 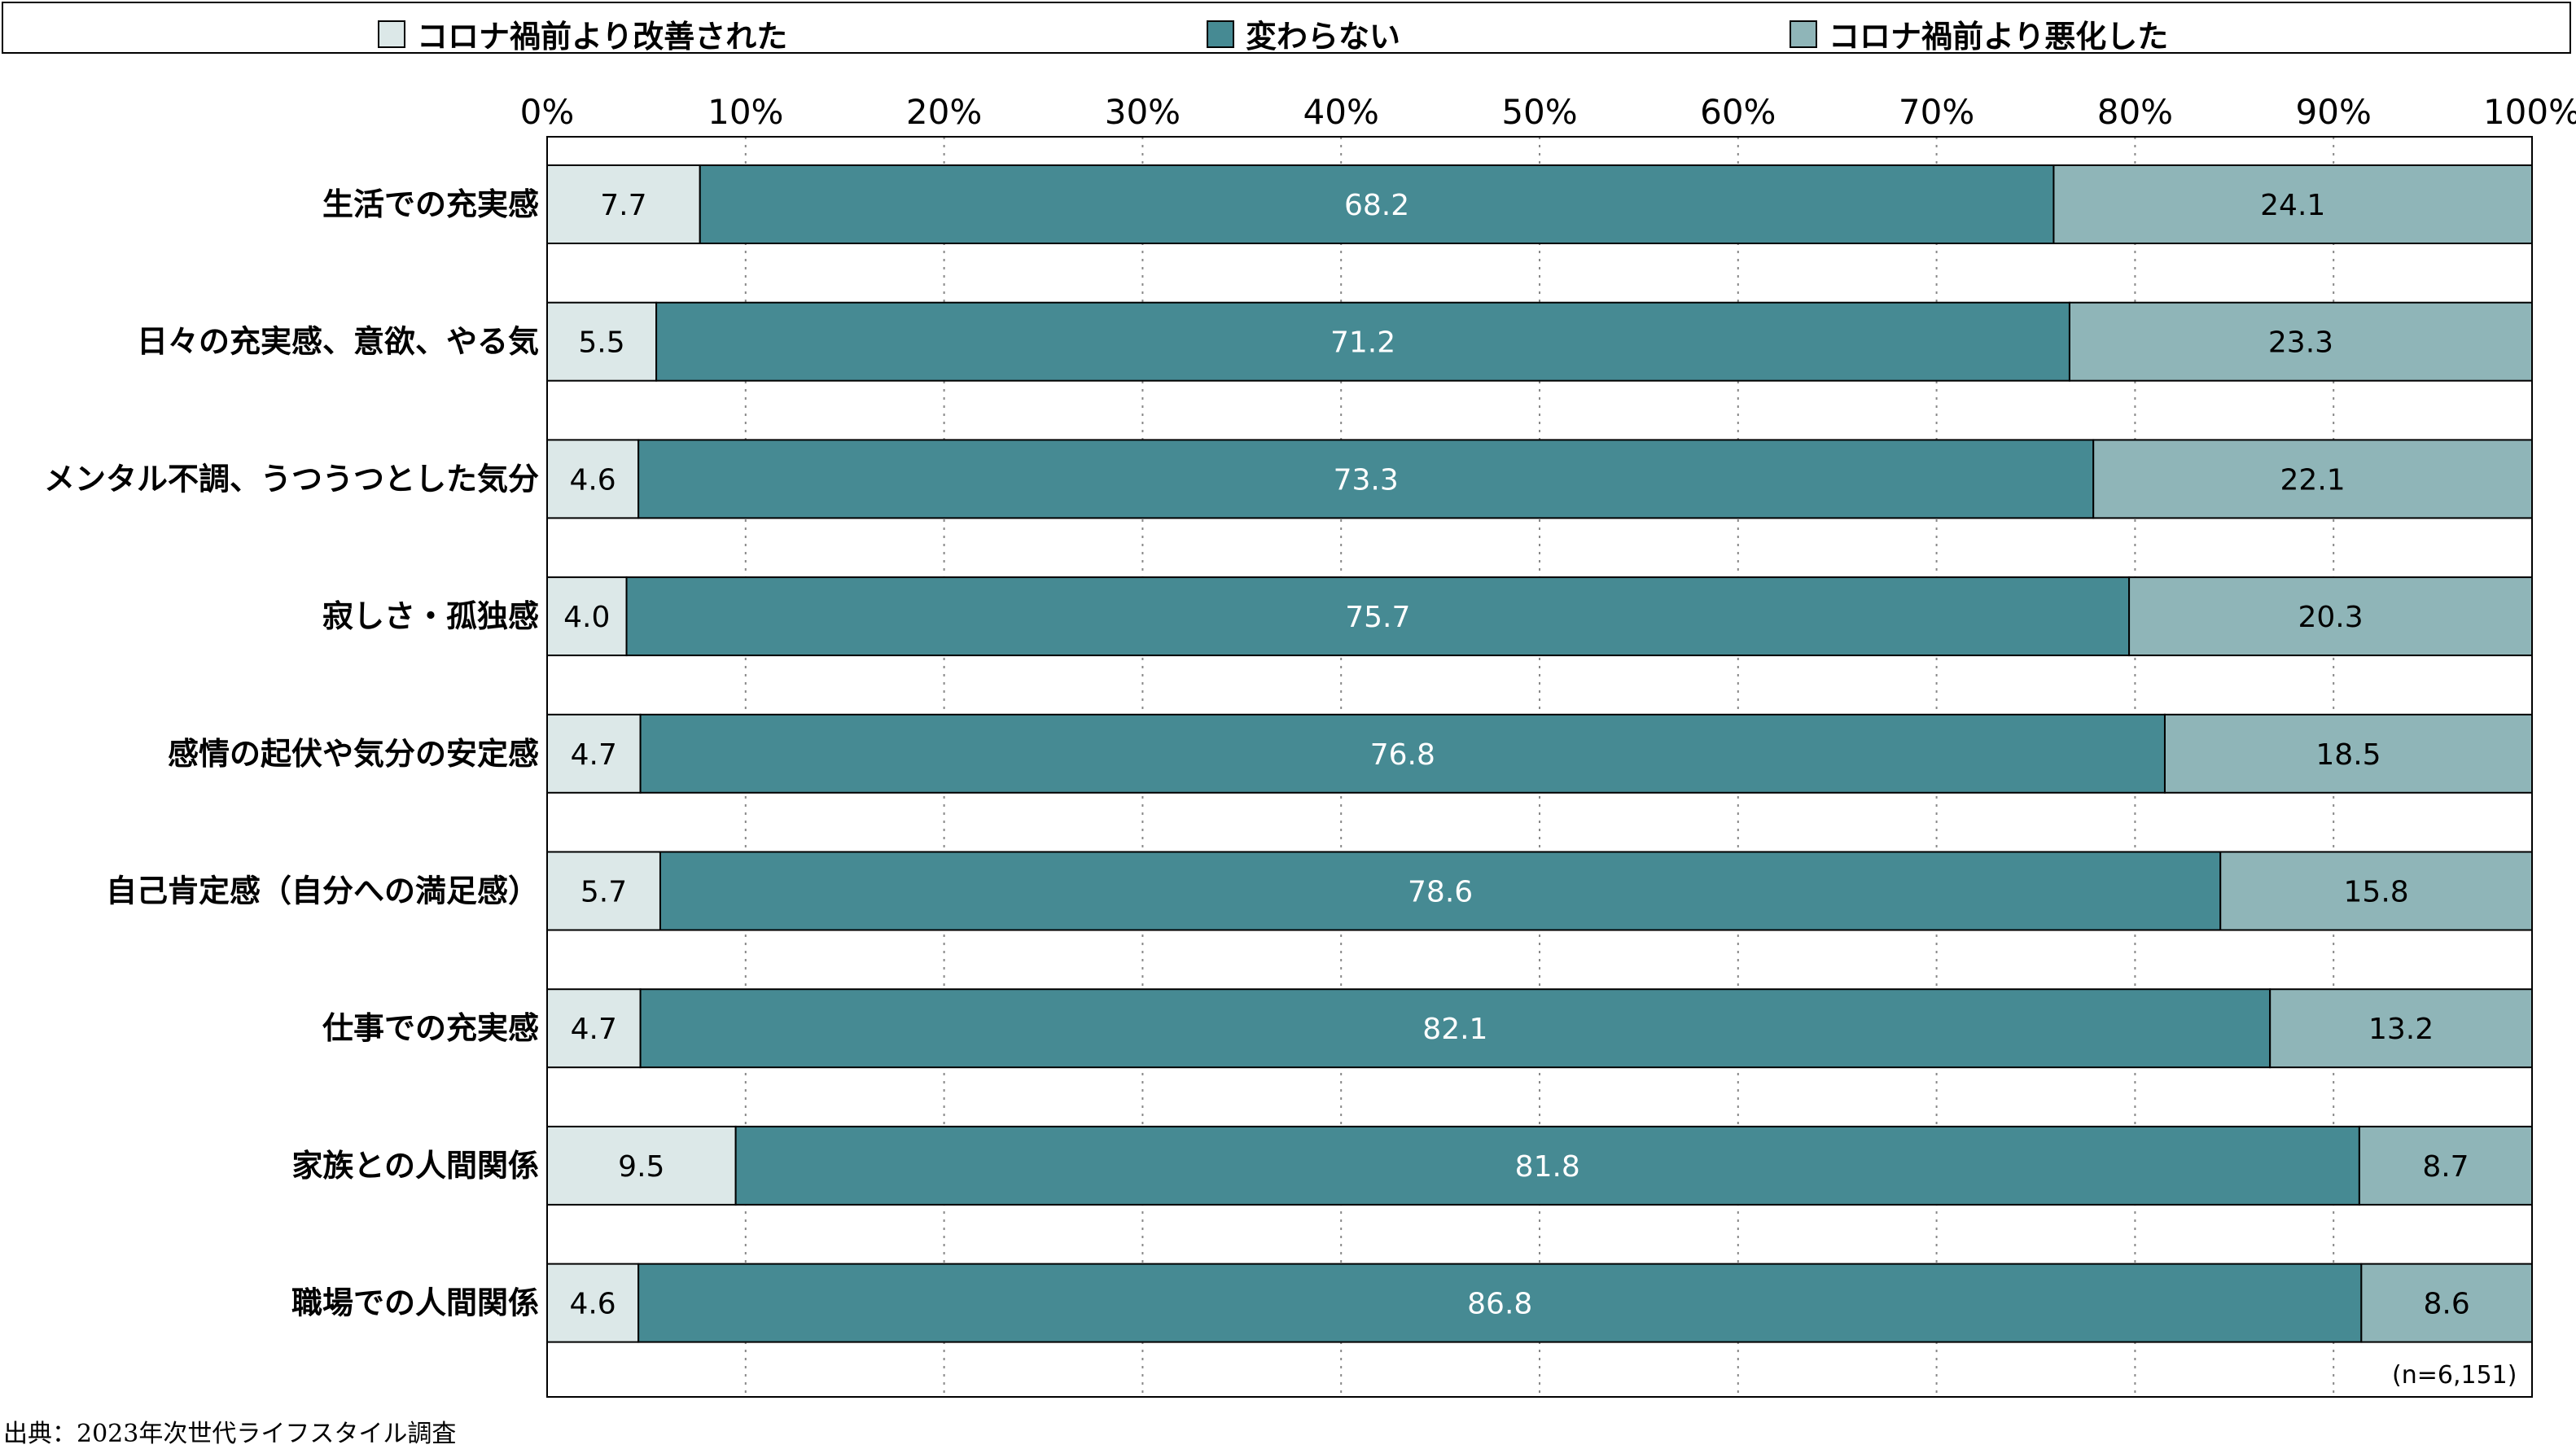 I want to click on x-tick-label: 10%, so click(x=745, y=112).